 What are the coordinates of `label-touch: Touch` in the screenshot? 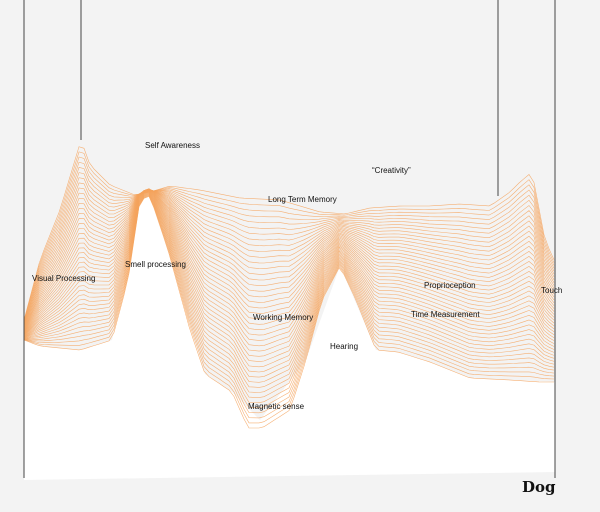 It's located at (552, 290).